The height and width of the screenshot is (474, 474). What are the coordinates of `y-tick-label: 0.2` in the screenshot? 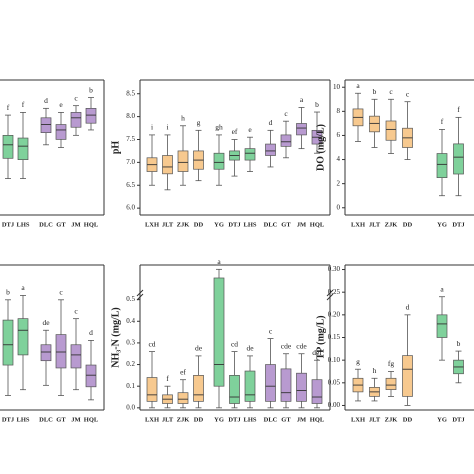 It's located at (130, 364).